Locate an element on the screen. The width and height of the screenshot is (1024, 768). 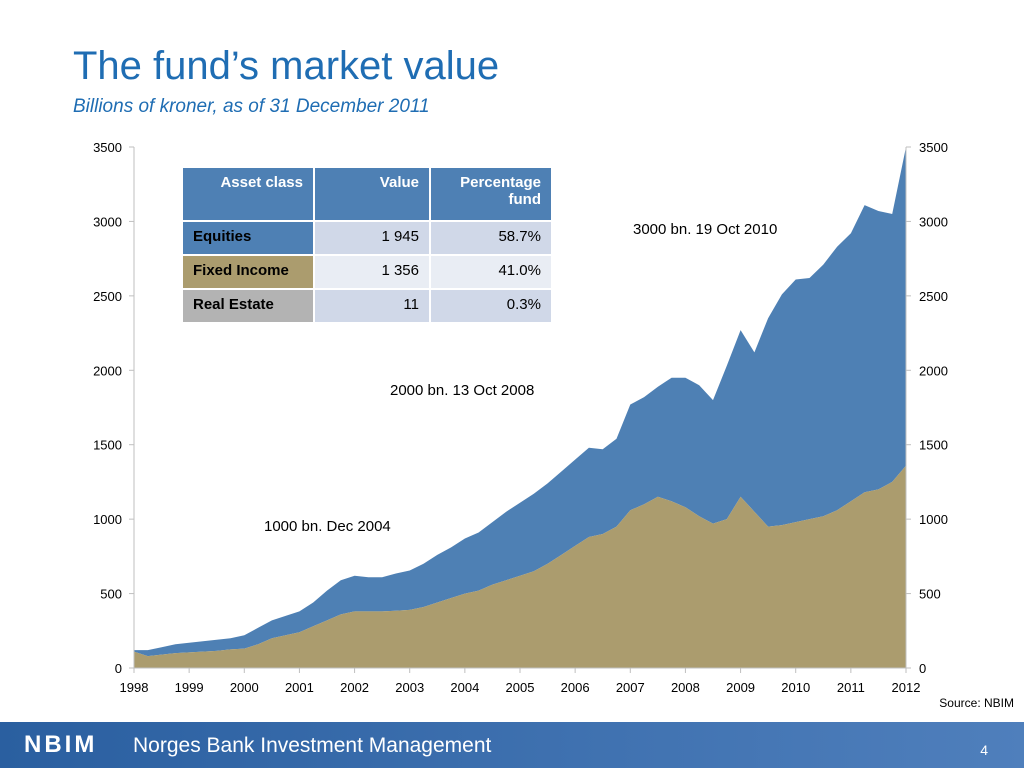
x-tick-label: 2002 is located at coordinates (354, 687).